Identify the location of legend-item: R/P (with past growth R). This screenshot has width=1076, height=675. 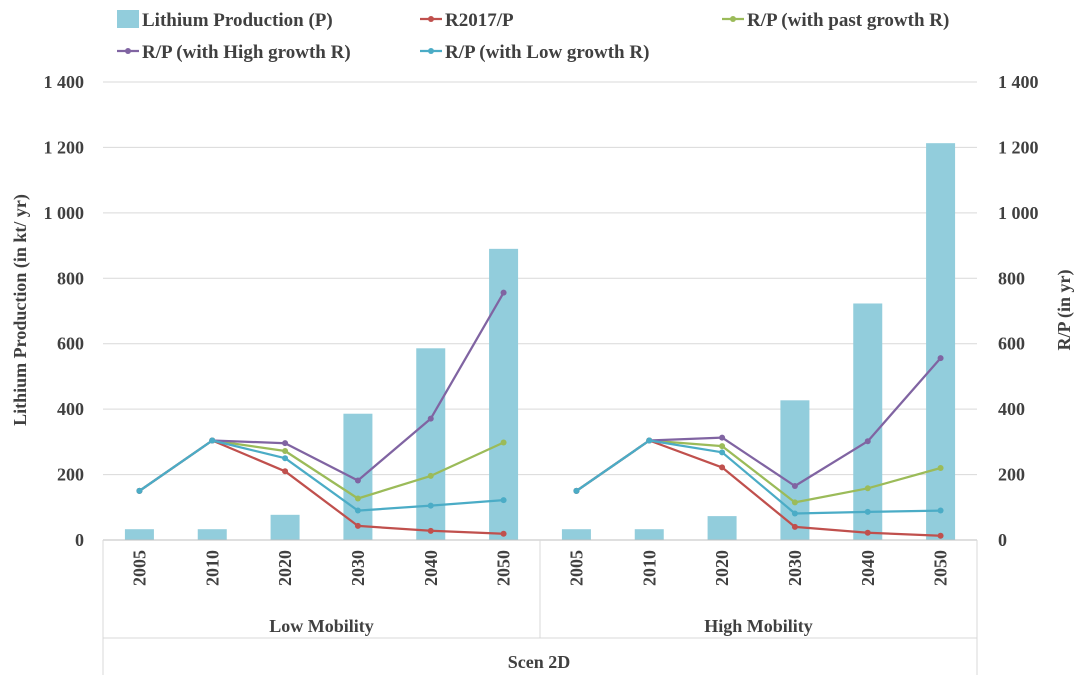
(835, 20).